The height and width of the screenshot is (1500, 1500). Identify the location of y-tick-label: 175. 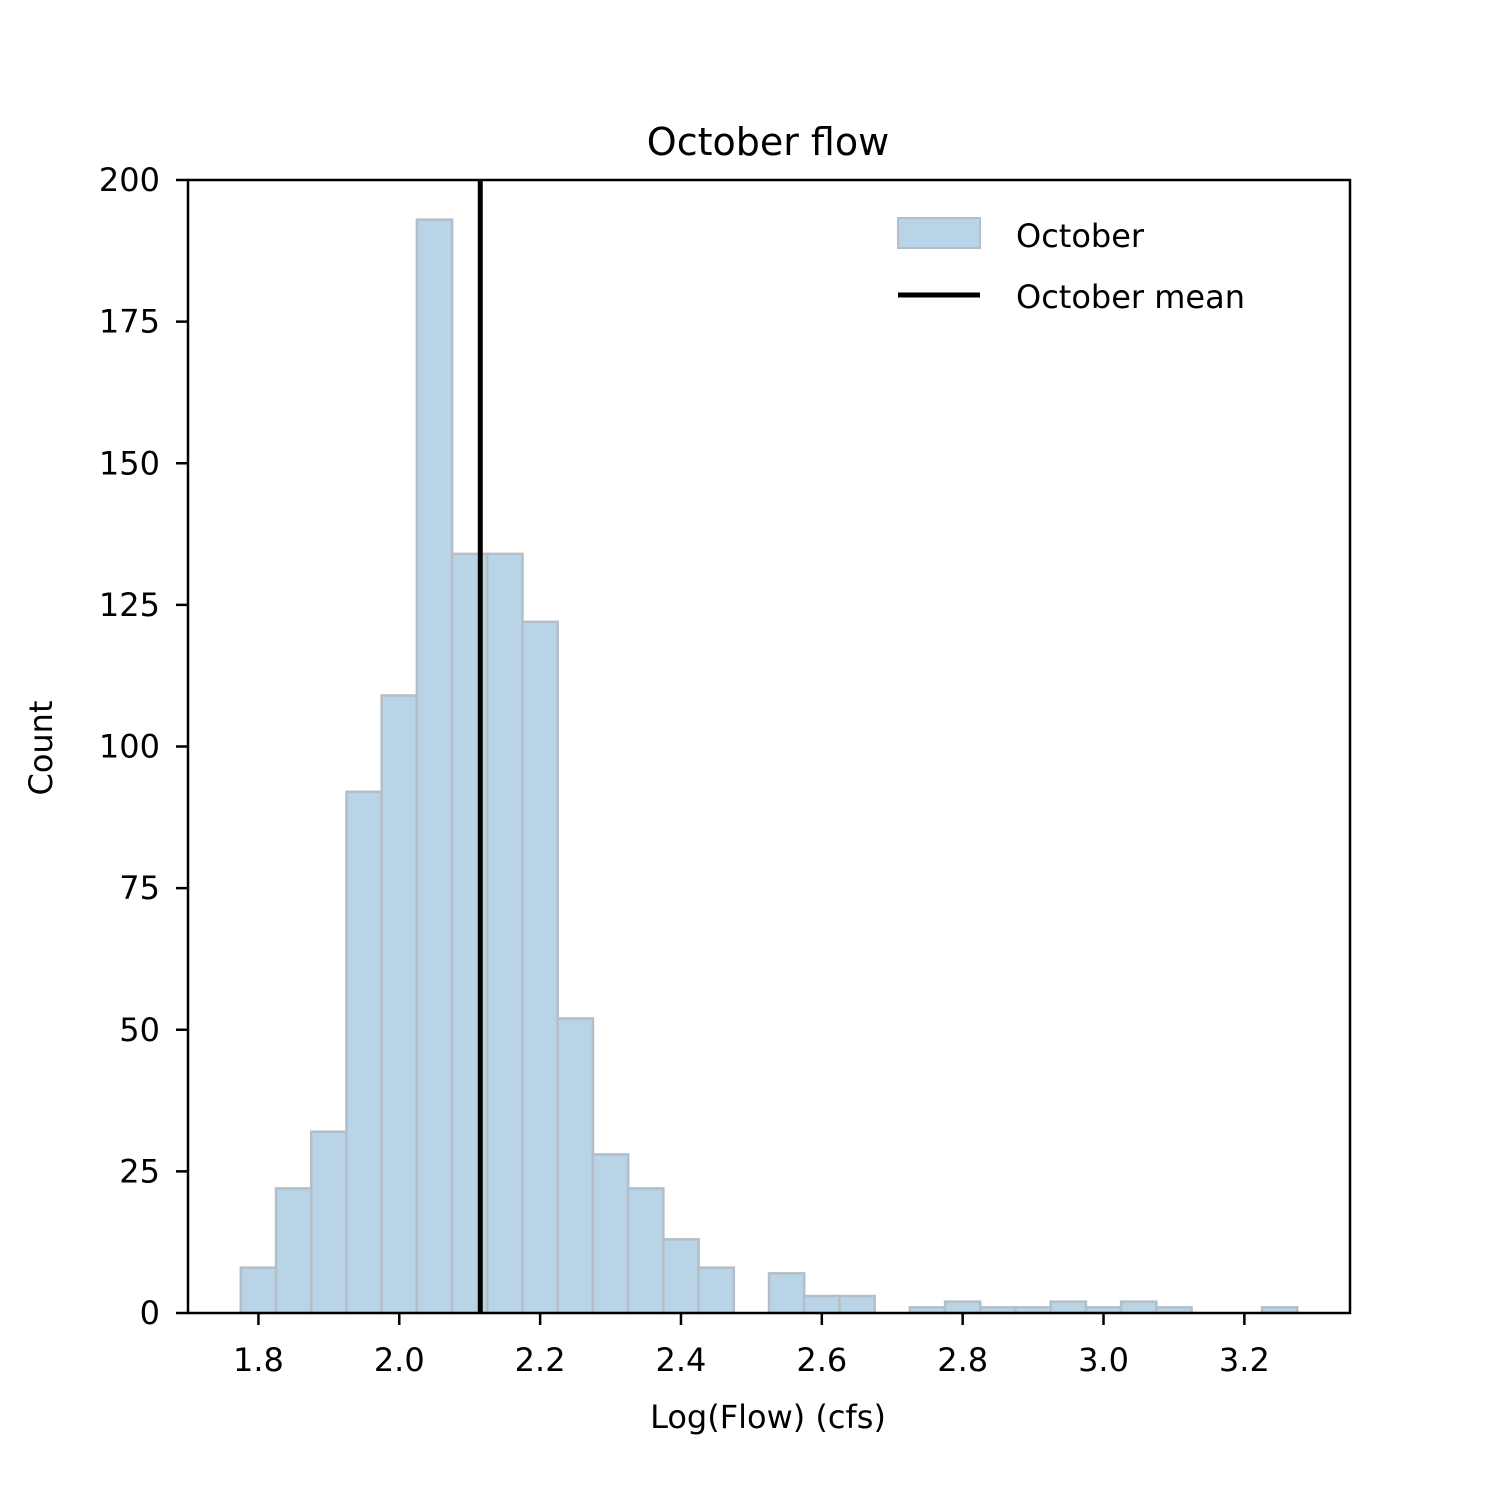
(129, 322).